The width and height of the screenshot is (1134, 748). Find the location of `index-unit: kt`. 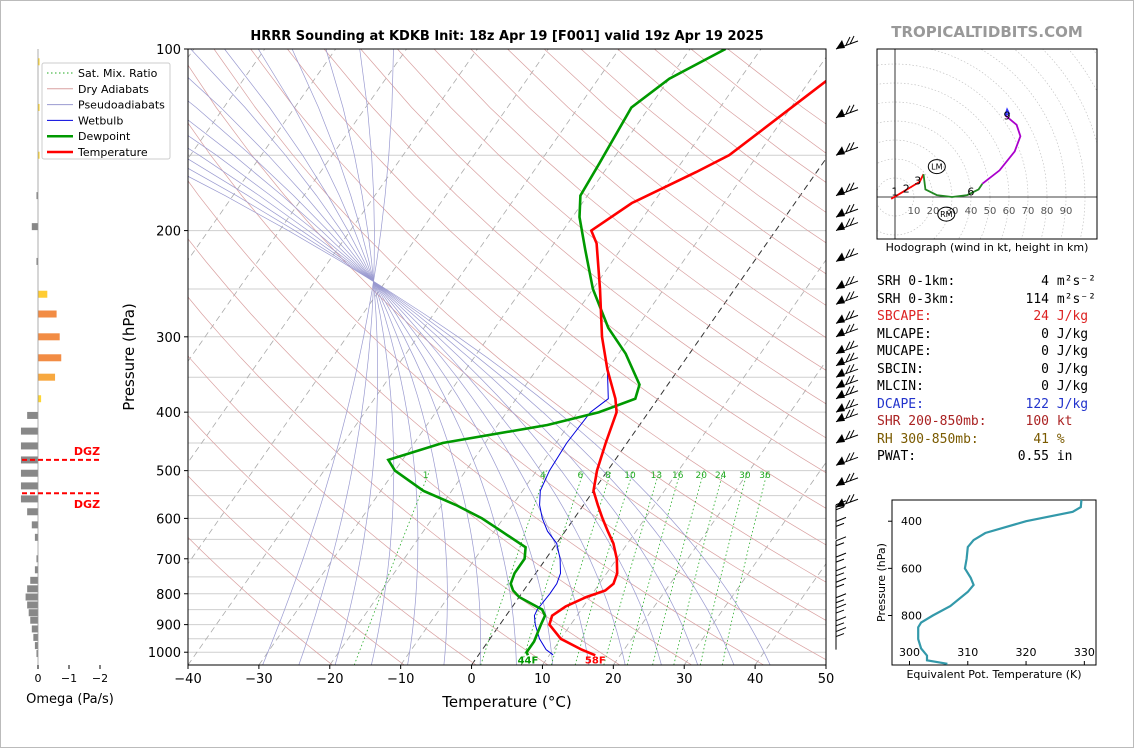

index-unit: kt is located at coordinates (1061, 421).